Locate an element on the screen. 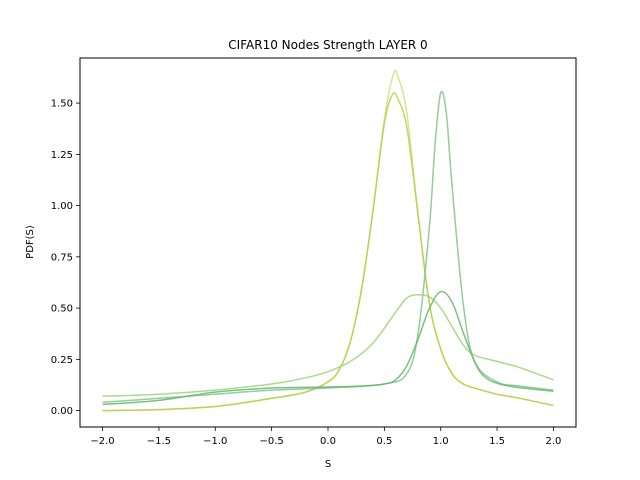 Image resolution: width=640 pixels, height=480 pixels. y-tick-label: 0.00 is located at coordinates (62, 411).